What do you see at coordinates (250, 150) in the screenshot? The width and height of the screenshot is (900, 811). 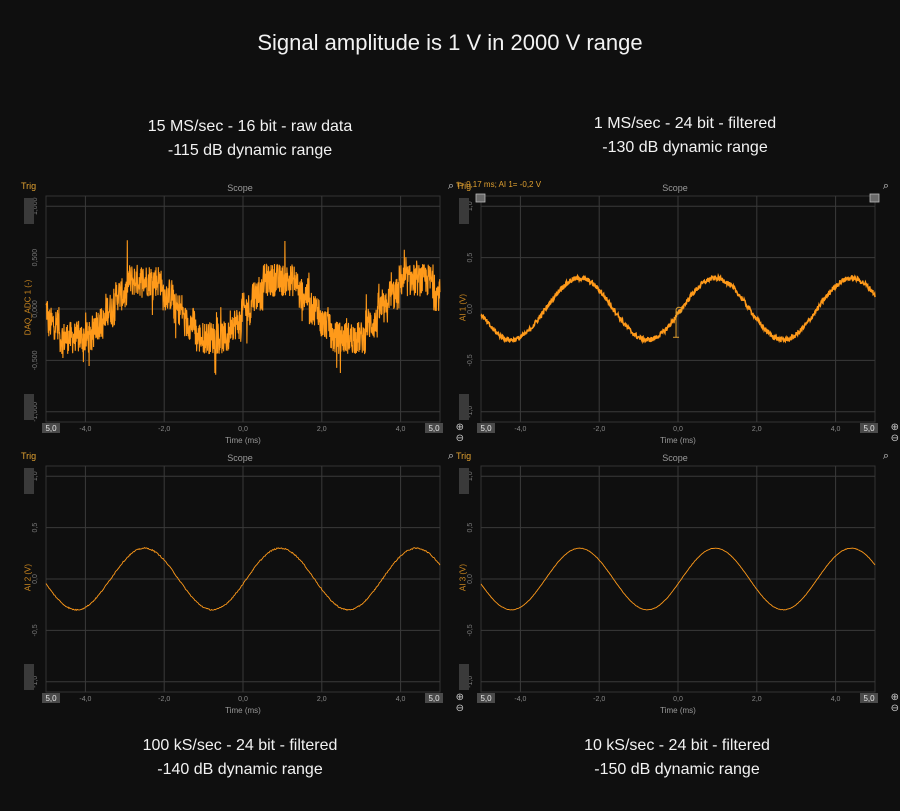 I see `caption-range: -115 dB dynamic range` at bounding box center [250, 150].